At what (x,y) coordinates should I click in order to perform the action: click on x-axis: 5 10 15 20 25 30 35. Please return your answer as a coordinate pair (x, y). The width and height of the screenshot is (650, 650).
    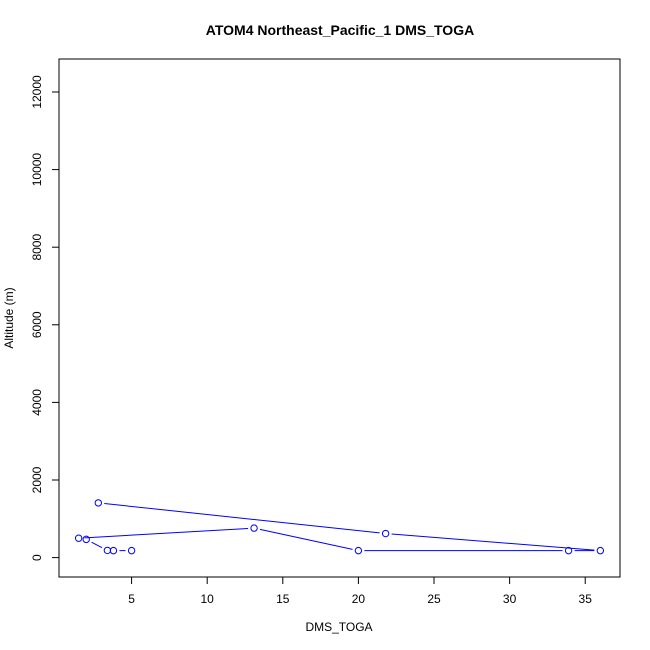
    Looking at the image, I should click on (360, 591).